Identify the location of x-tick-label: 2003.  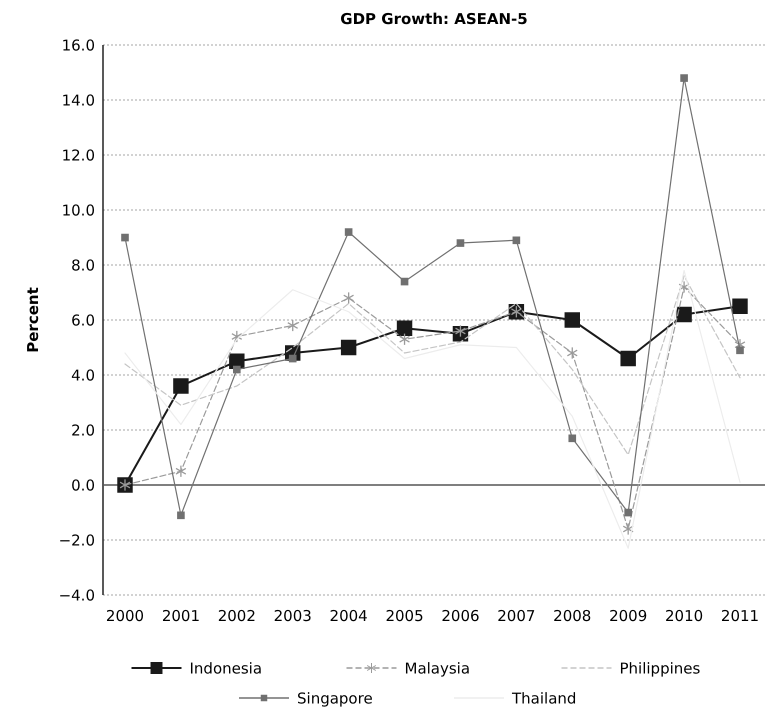
(293, 616).